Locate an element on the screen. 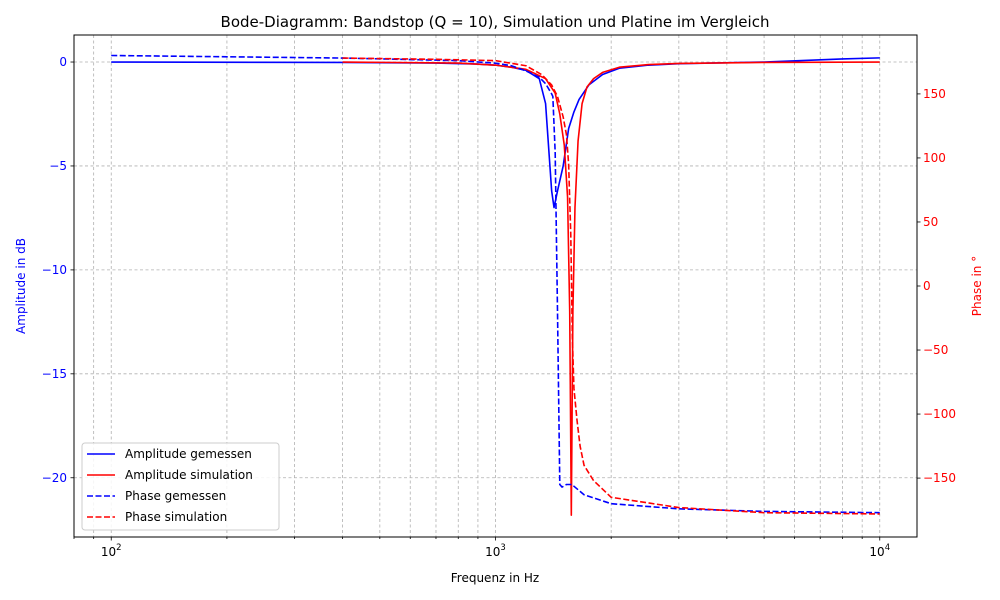 The image size is (1000, 600). legend-label: Phase simulation is located at coordinates (176, 517).